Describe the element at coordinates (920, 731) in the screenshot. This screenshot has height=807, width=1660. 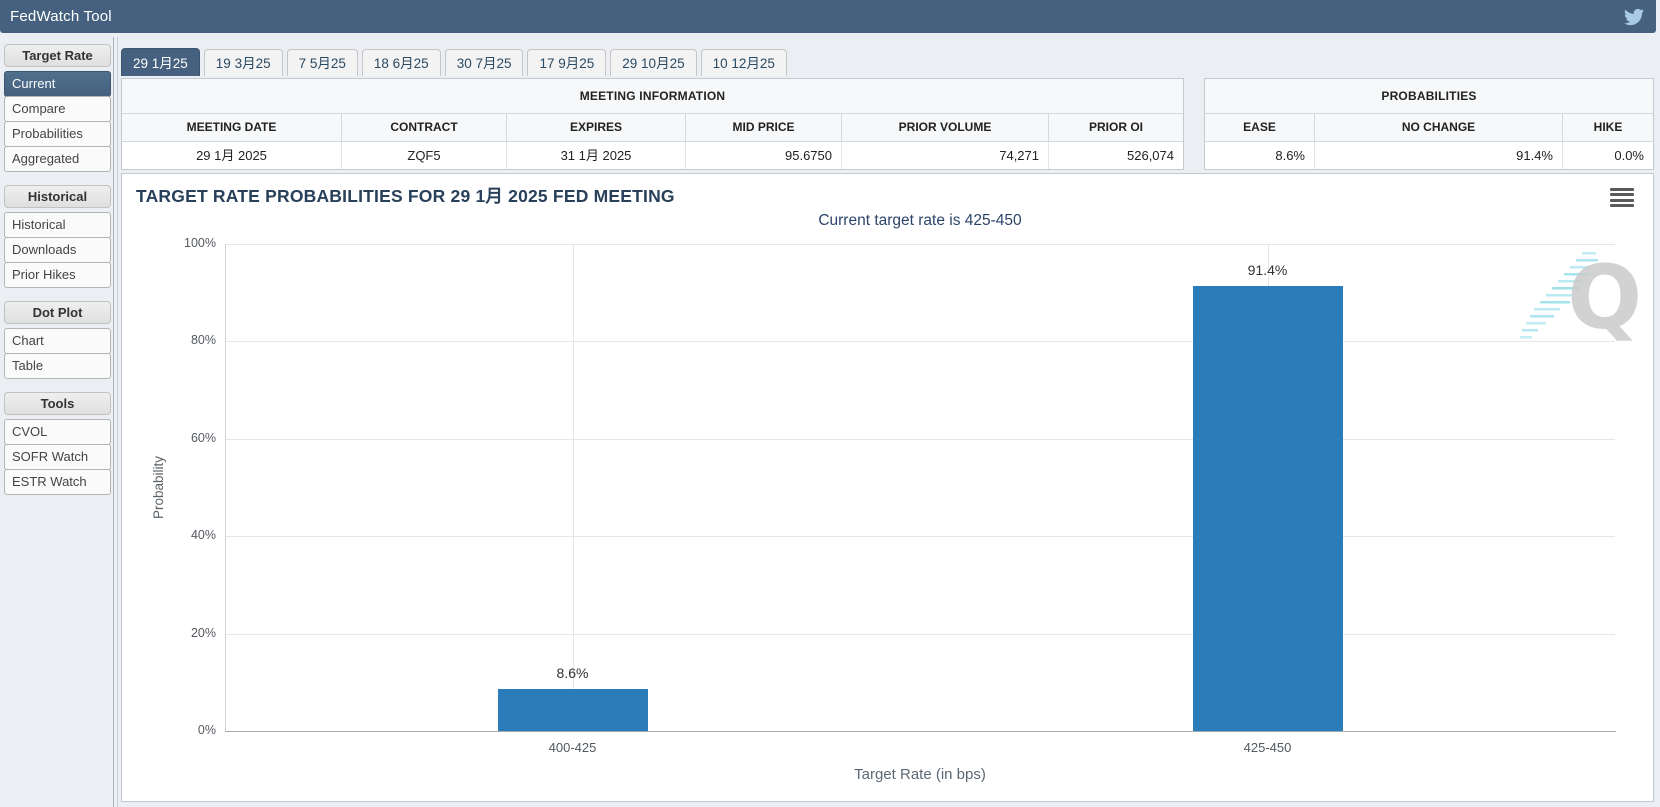
I see `x-axis-line` at that location.